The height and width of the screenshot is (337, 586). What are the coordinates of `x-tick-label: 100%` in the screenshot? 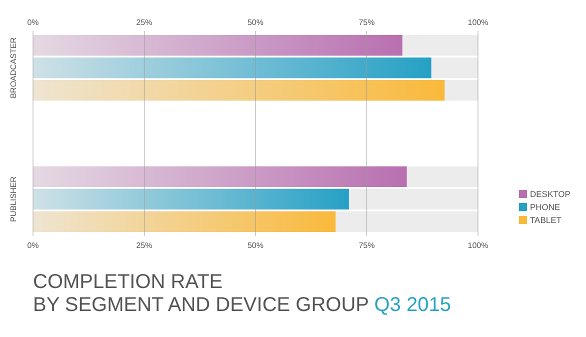 It's located at (478, 245).